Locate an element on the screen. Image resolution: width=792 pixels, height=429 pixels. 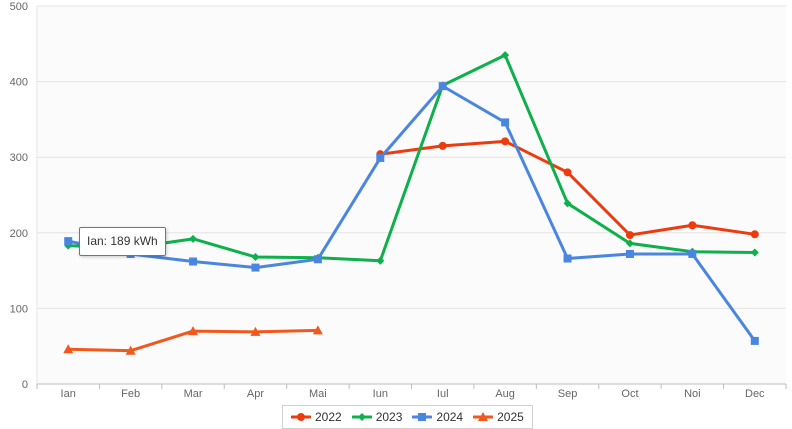
x-tick-label: Dec is located at coordinates (755, 394).